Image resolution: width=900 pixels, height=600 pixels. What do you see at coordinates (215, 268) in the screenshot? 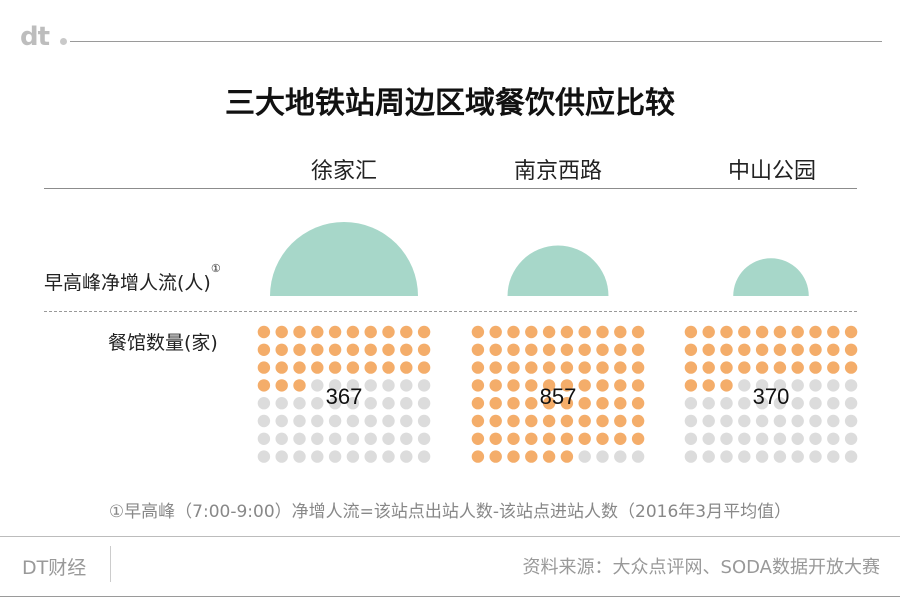
I see `footnote-marker: ①` at bounding box center [215, 268].